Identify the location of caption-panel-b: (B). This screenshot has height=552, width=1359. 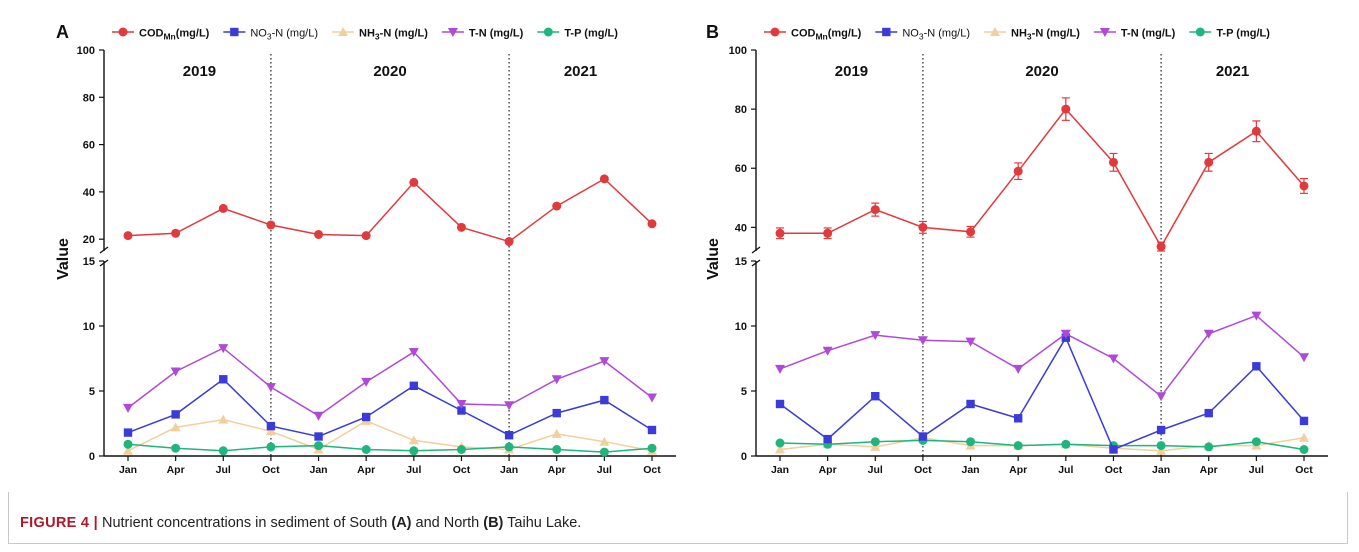
(493, 523).